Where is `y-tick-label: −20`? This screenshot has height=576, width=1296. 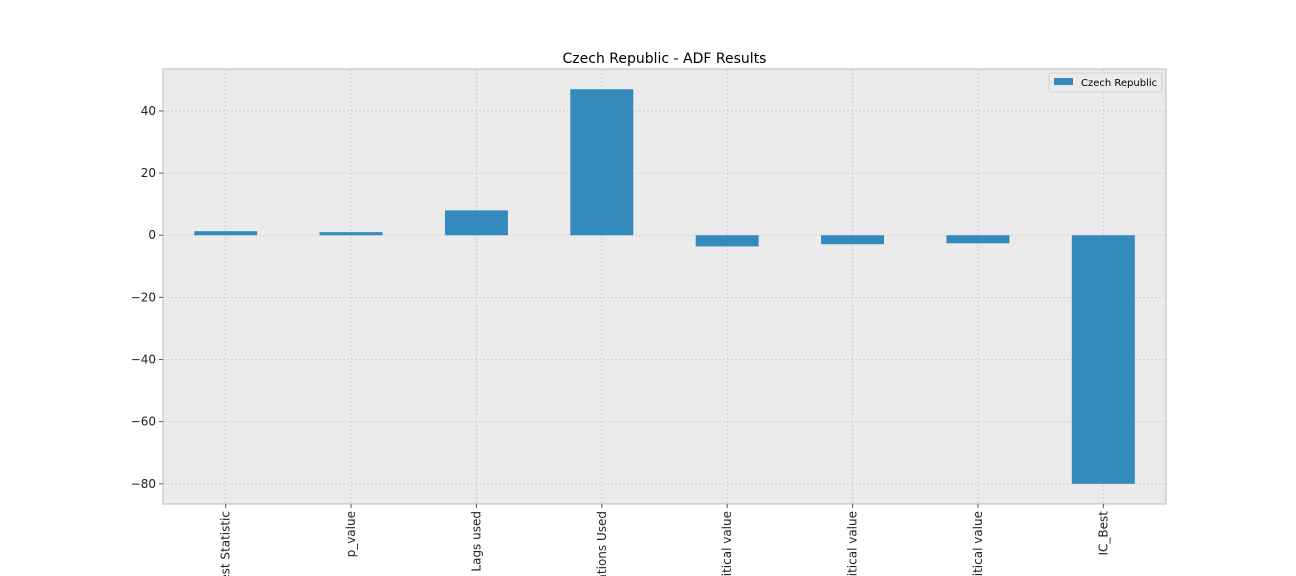 y-tick-label: −20 is located at coordinates (143, 297).